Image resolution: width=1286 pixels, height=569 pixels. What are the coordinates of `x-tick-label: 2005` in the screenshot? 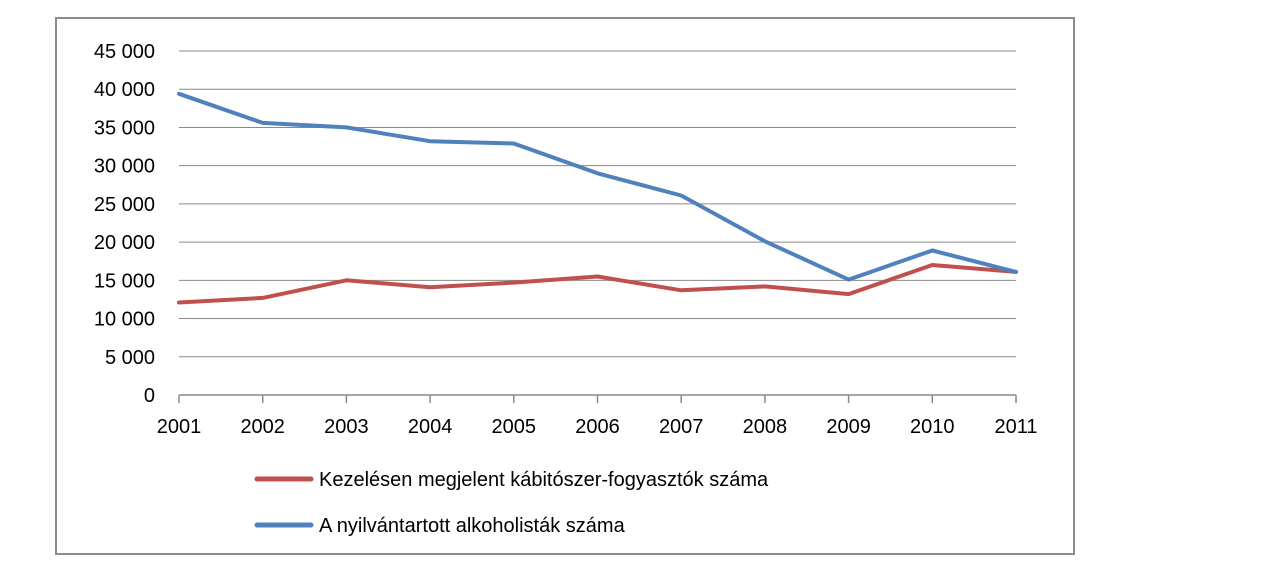 It's located at (514, 427).